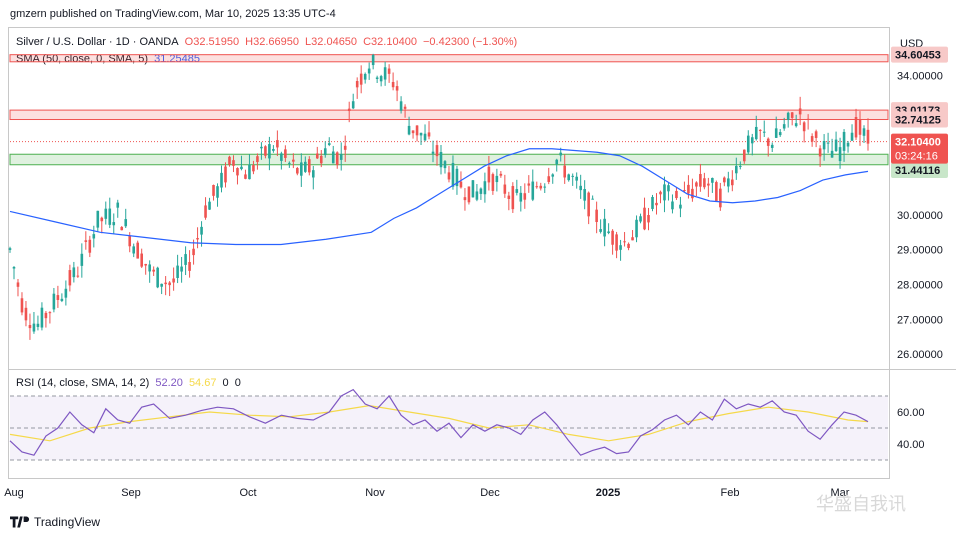 Image resolution: width=964 pixels, height=542 pixels. Describe the element at coordinates (889, 253) in the screenshot. I see `price-scale-border` at that location.